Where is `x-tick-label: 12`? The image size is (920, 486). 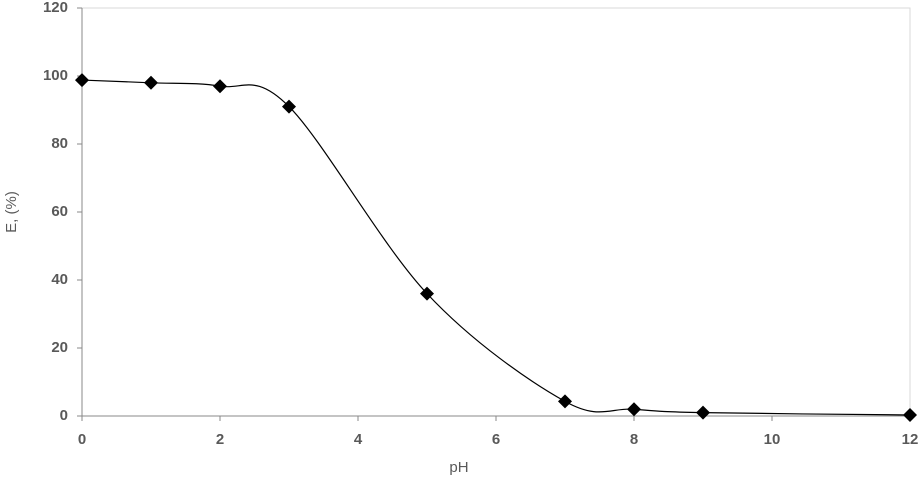 x-tick-label: 12 is located at coordinates (910, 439).